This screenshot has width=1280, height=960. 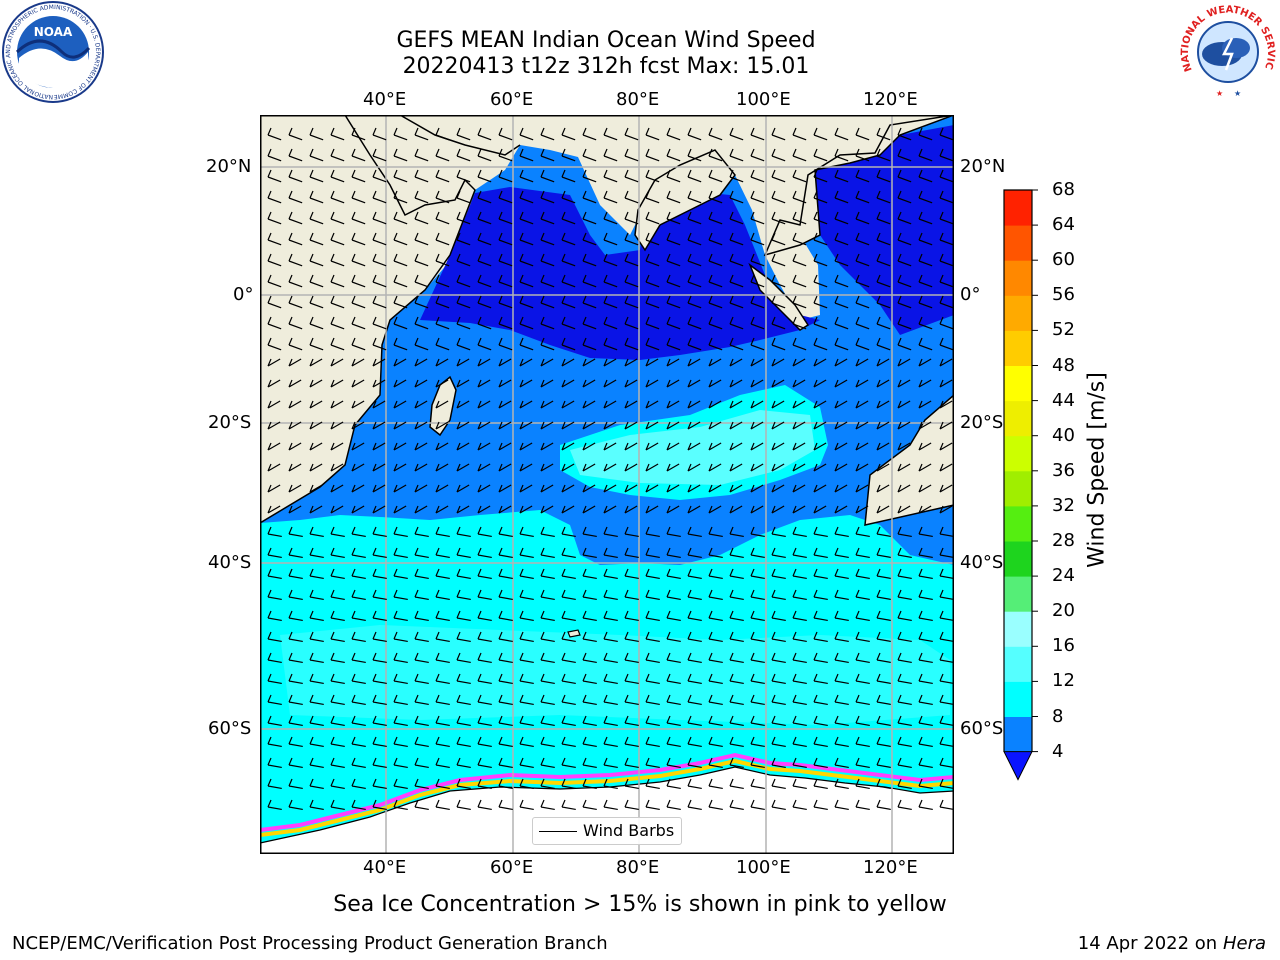 I want to click on colorbar-tick-label: 20, so click(x=1063, y=611).